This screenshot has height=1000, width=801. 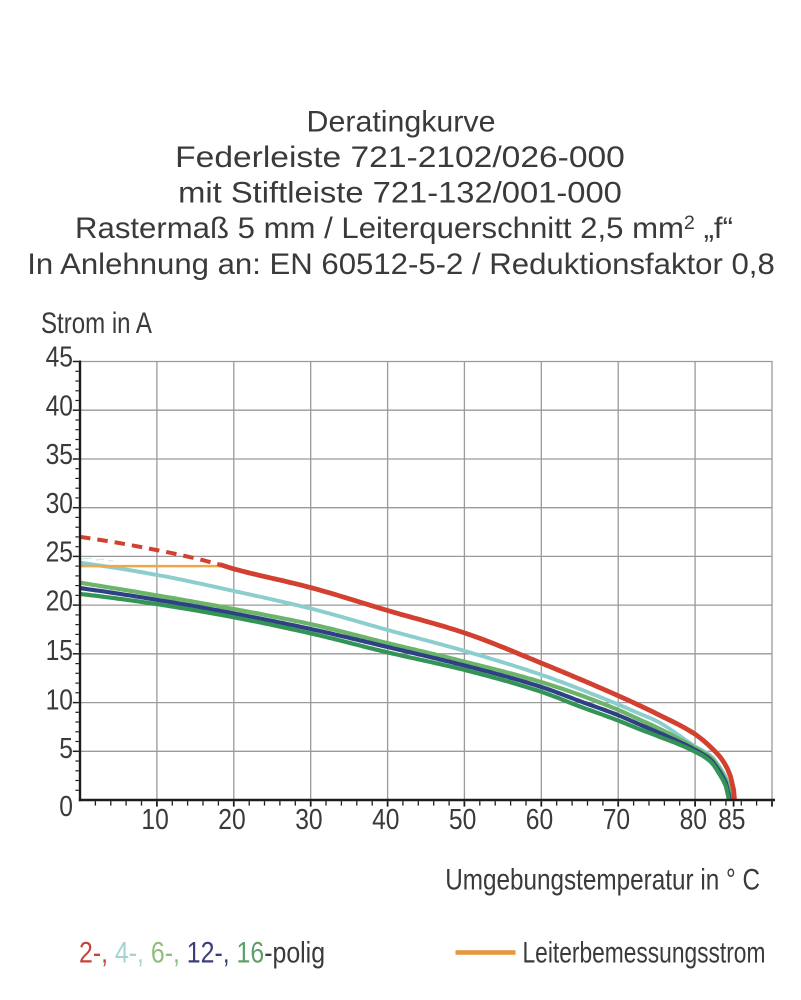 I want to click on svg-text: 80, so click(x=693, y=819).